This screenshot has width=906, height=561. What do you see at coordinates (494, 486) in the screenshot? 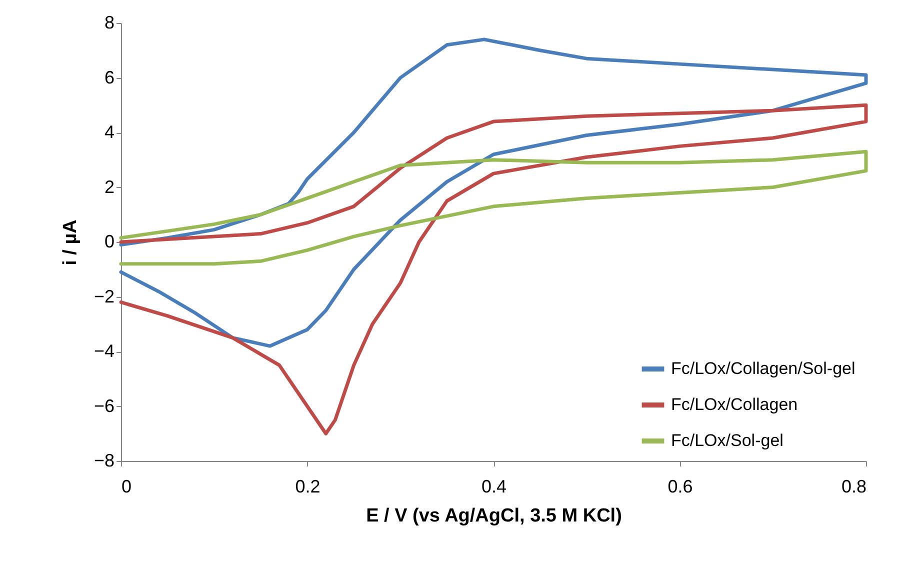
I see `x-tick-label: 0.4` at bounding box center [494, 486].